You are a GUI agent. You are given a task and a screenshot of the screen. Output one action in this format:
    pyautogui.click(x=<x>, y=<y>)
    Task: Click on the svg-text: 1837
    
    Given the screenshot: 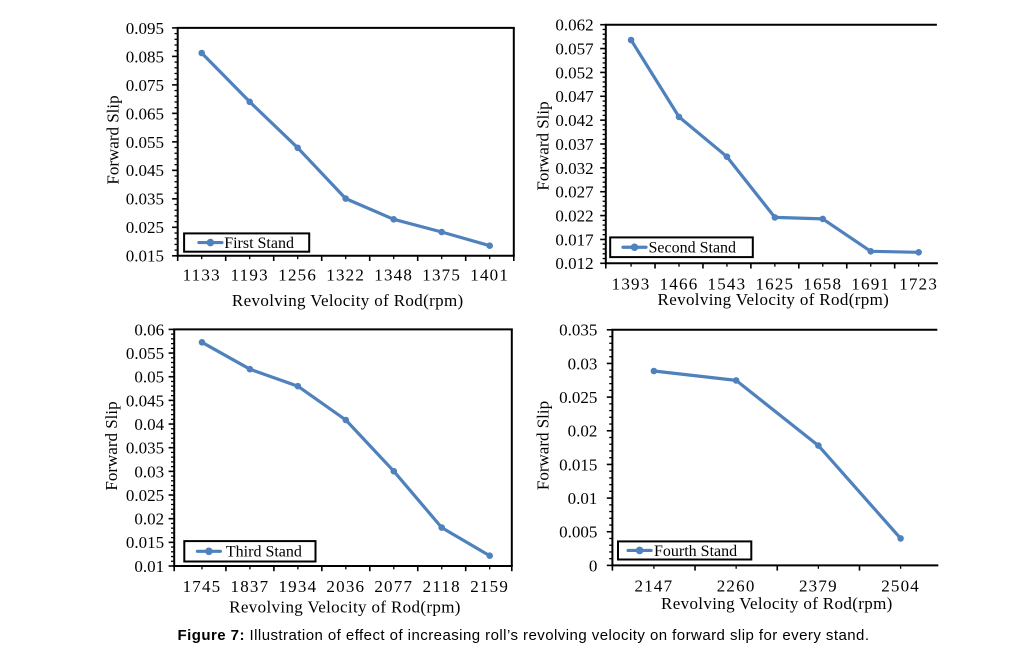 What is the action you would take?
    pyautogui.click(x=250, y=586)
    